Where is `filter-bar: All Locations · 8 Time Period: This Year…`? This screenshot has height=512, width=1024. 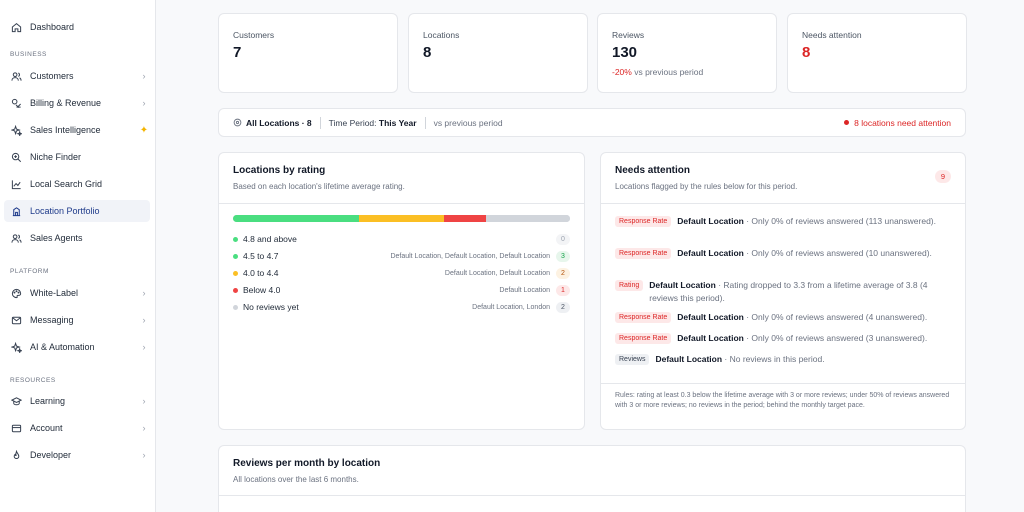 filter-bar: All Locations · 8 Time Period: This Year… is located at coordinates (592, 122).